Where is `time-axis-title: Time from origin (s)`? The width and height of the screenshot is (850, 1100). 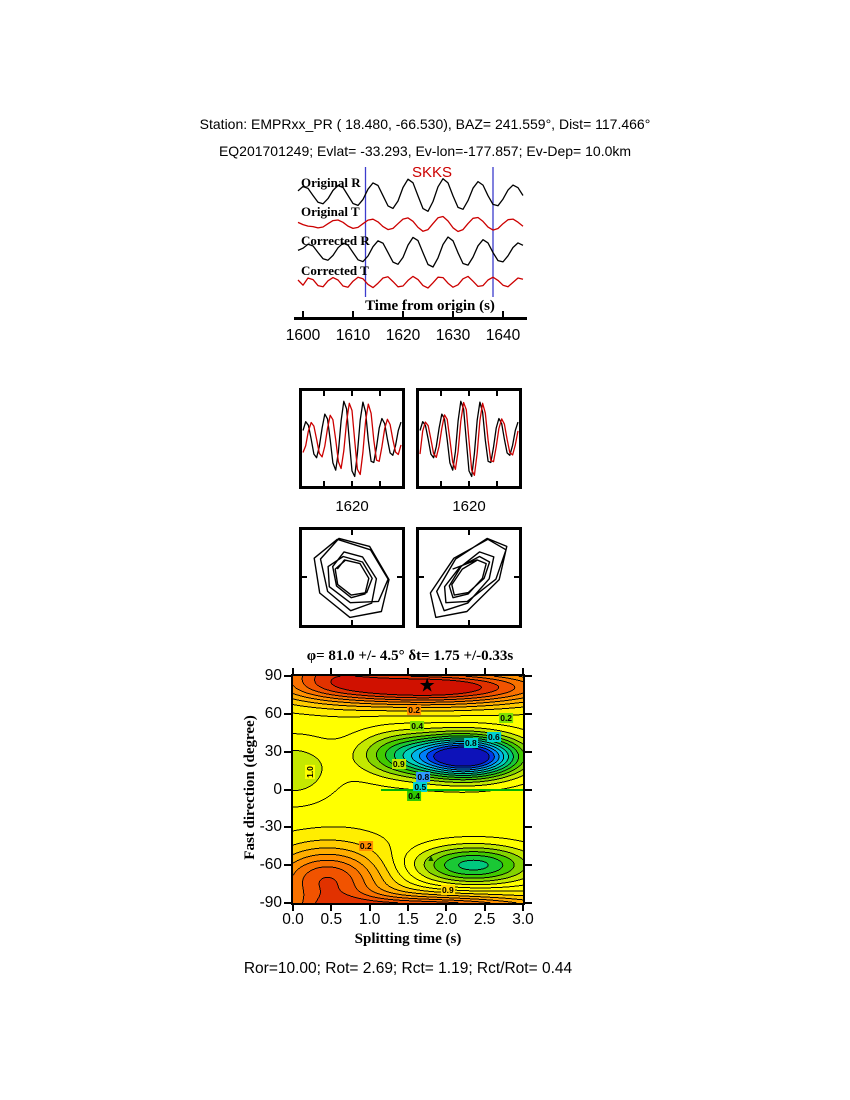
time-axis-title: Time from origin (s) is located at coordinates (430, 306).